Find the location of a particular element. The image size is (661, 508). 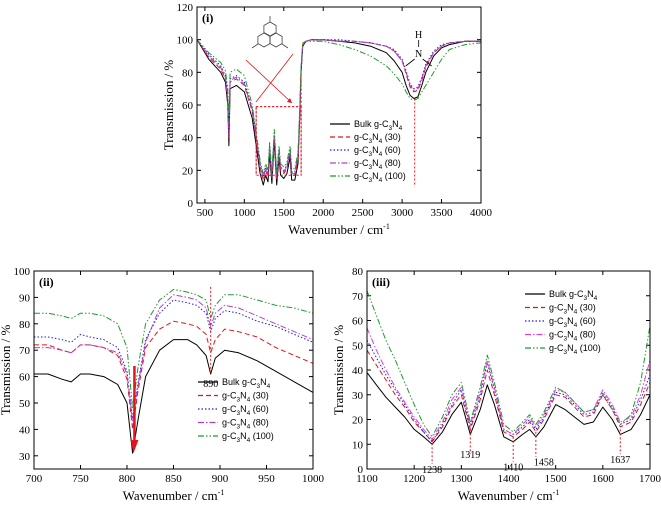

x-tick-label: 1100 is located at coordinates (367, 479).